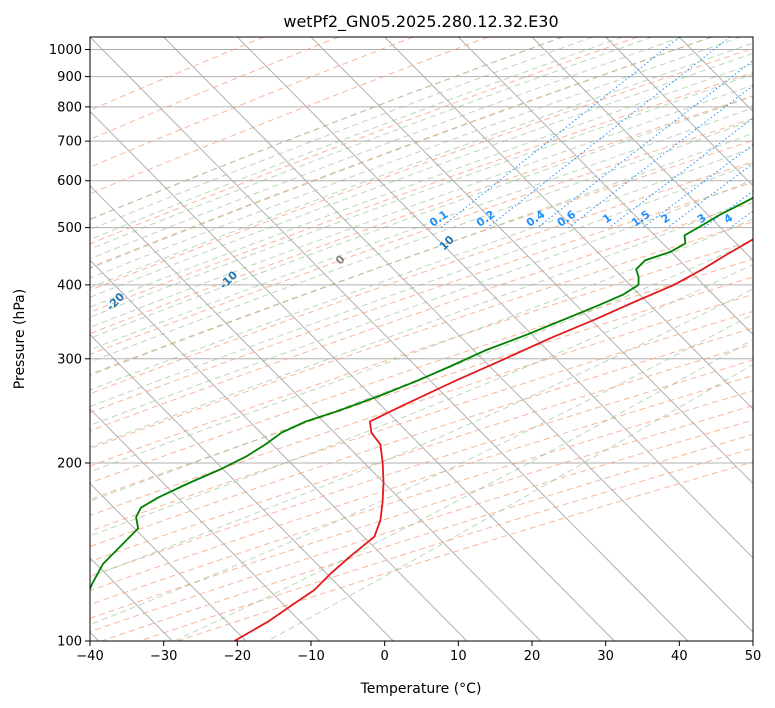 This screenshot has height=708, width=775. What do you see at coordinates (69, 181) in the screenshot?
I see `y-tick-label: 600` at bounding box center [69, 181].